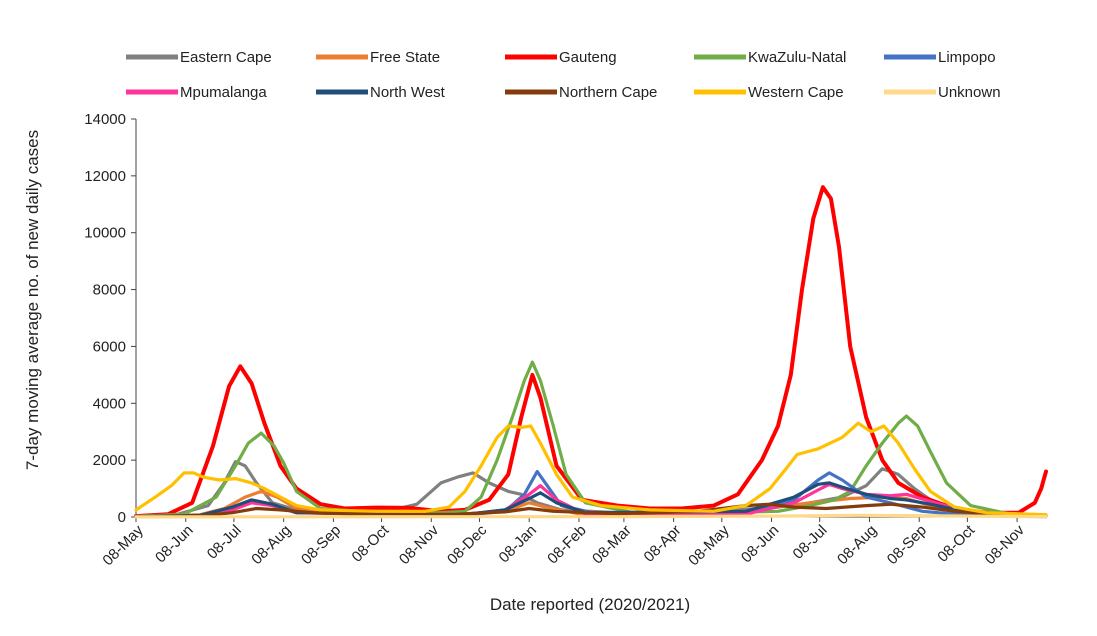  Describe the element at coordinates (612, 545) in the screenshot. I see `x-tick-label: 08-Mar` at that location.